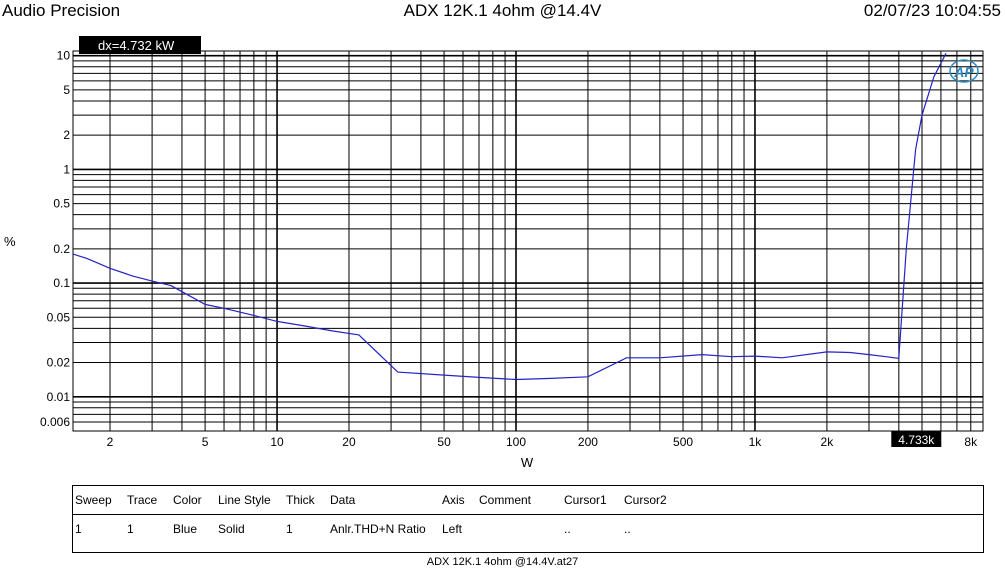  Describe the element at coordinates (567, 529) in the screenshot. I see `legend-cell-cursor1: ..` at that location.